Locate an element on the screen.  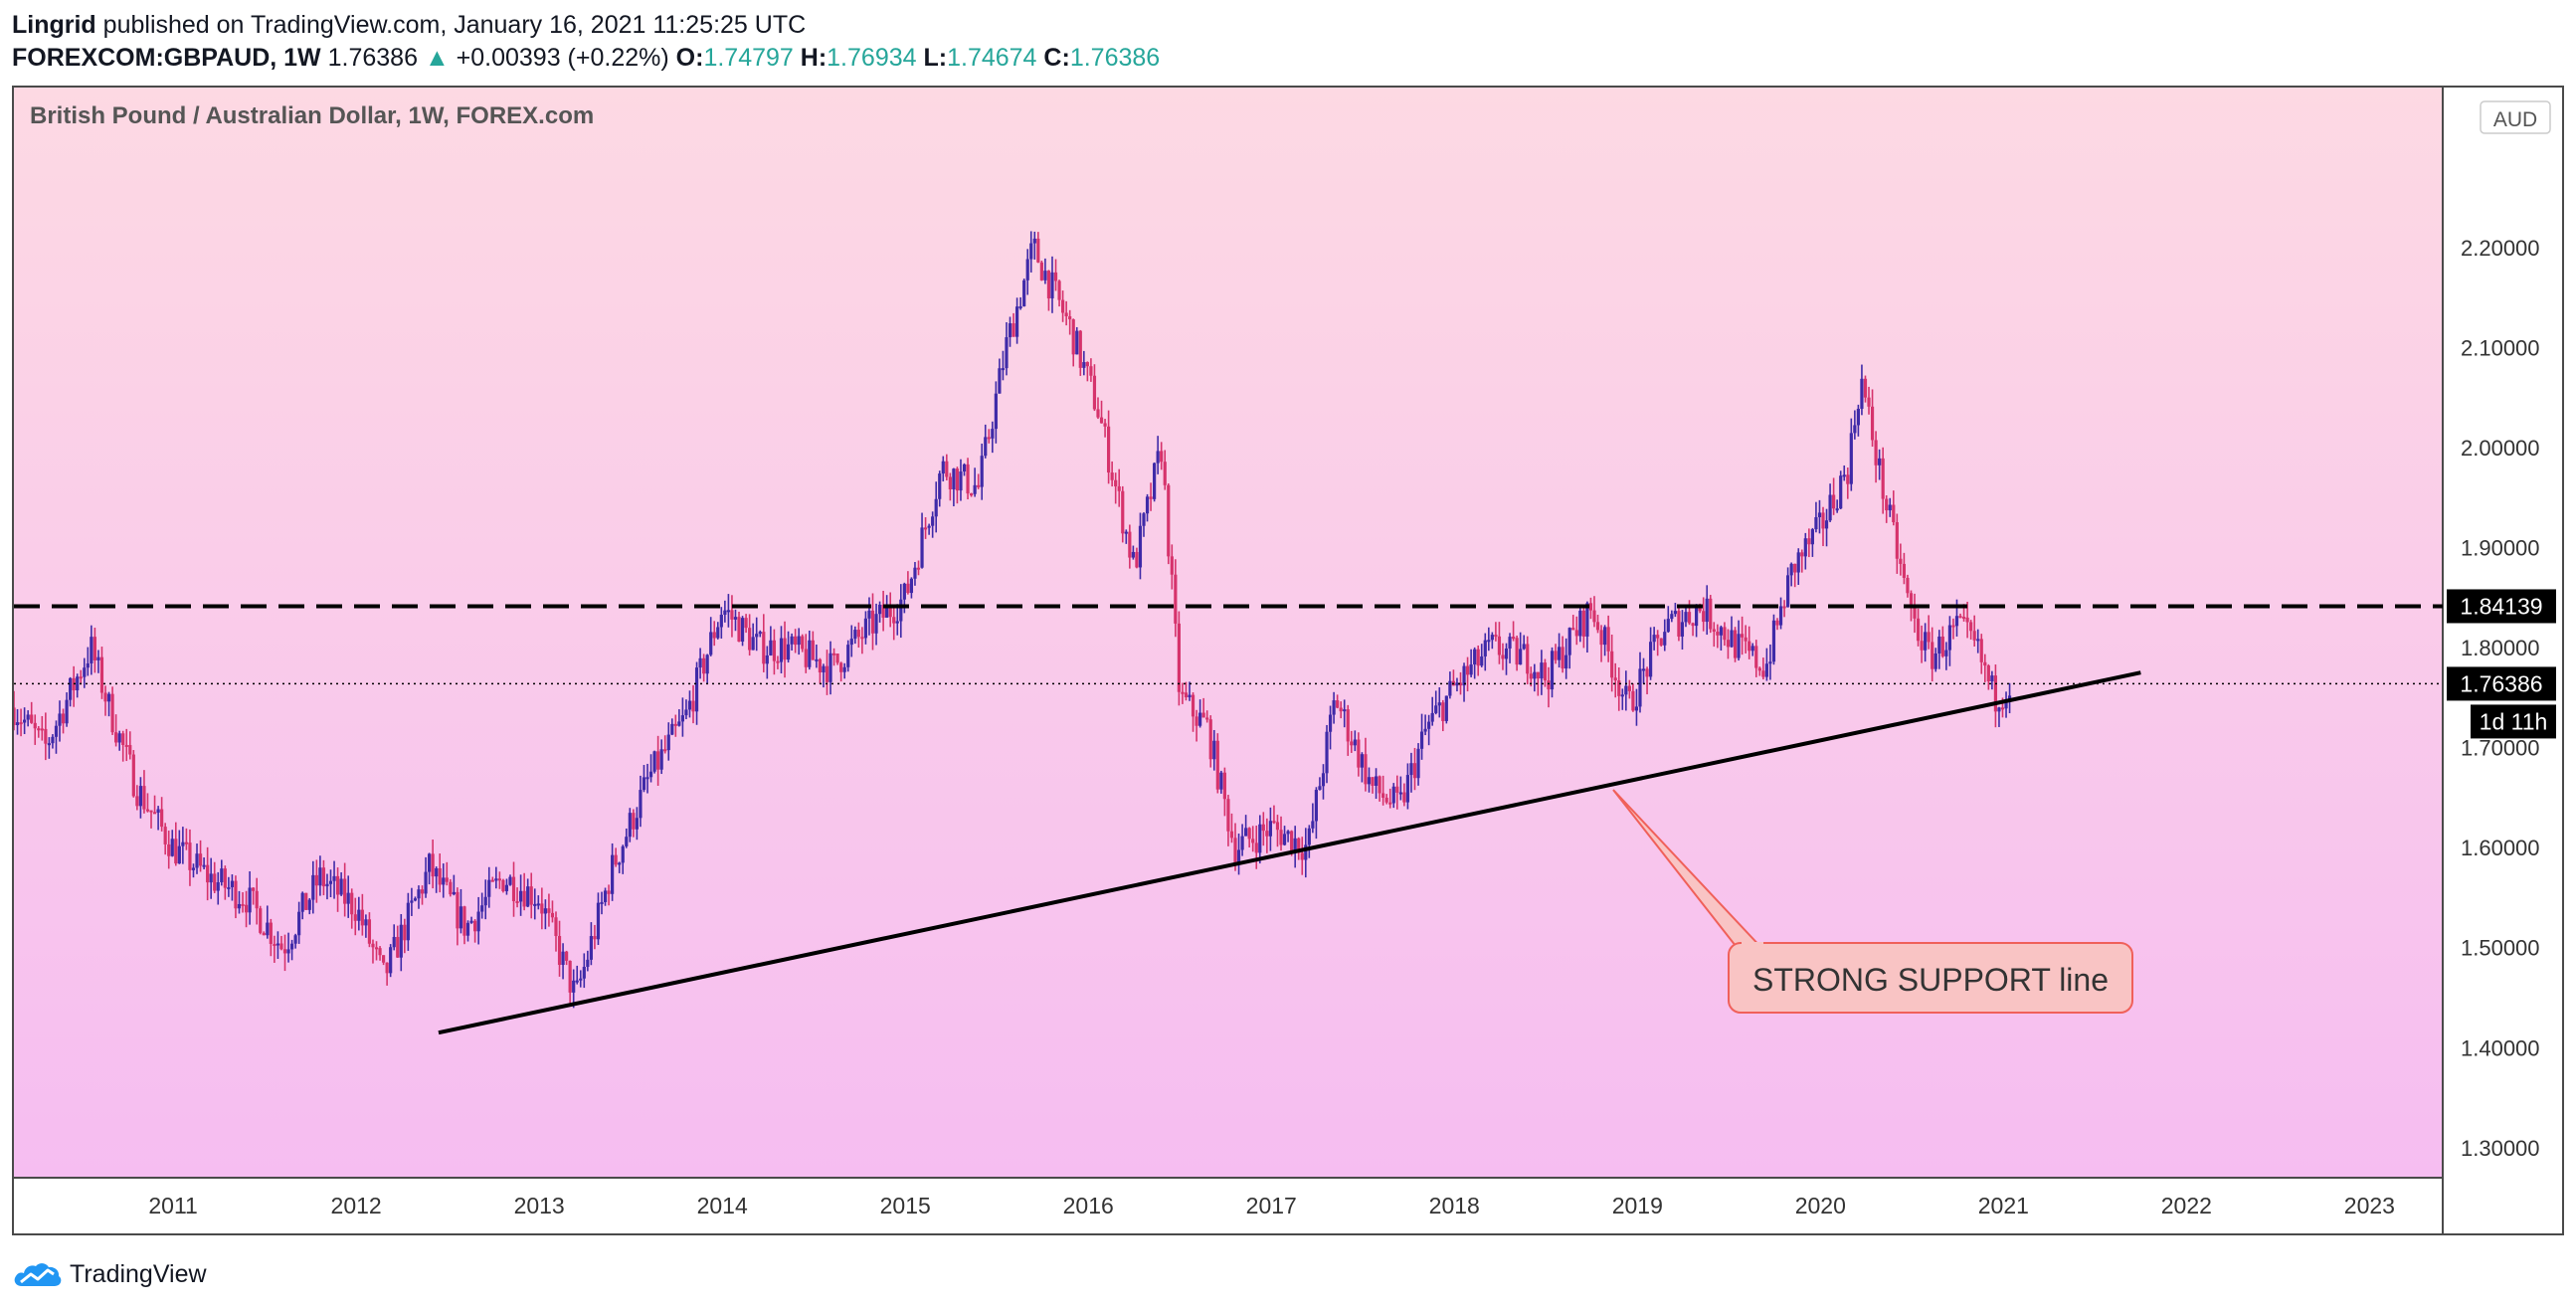
last-price-label-text: 1.76386 is located at coordinates (2501, 683).